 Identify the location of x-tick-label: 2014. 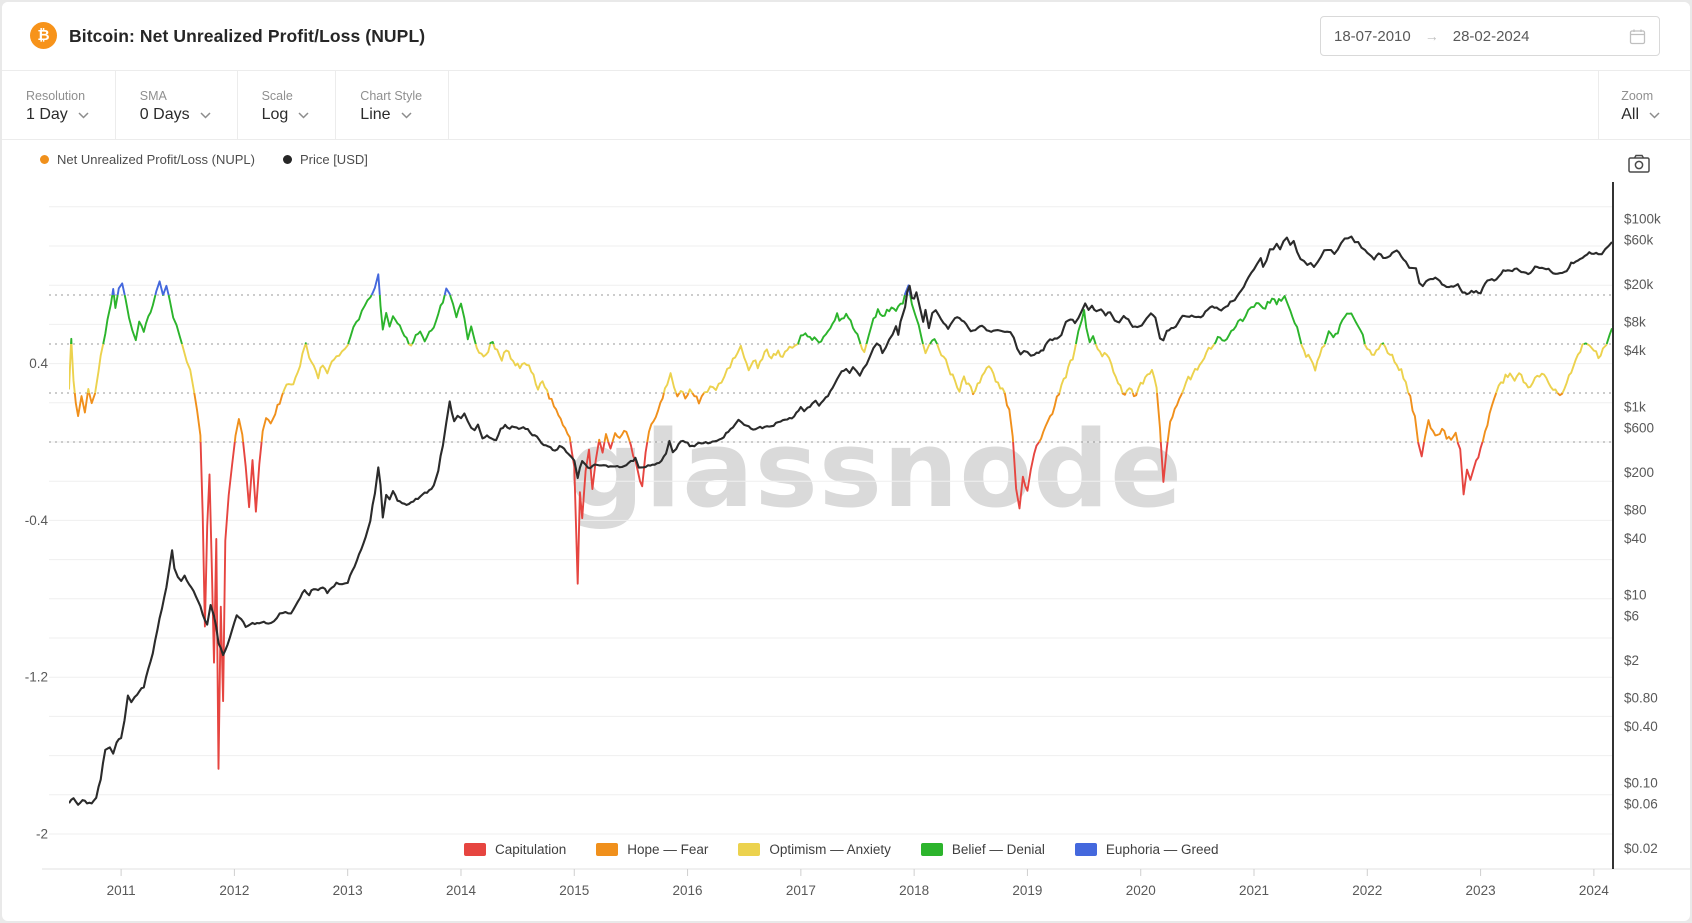
(461, 890).